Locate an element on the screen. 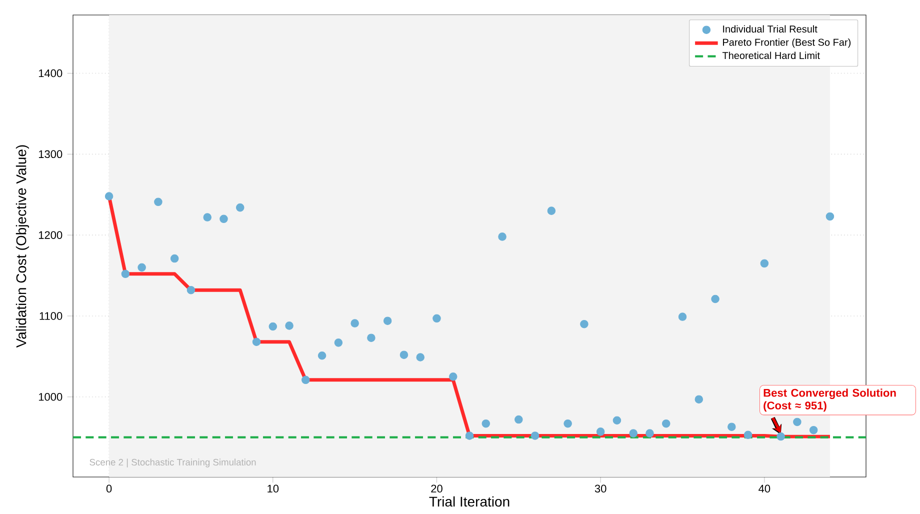 The height and width of the screenshot is (514, 920). y-tick-label: 1000 is located at coordinates (50, 397).